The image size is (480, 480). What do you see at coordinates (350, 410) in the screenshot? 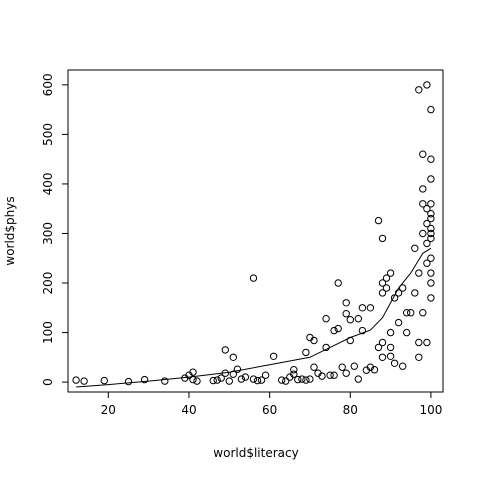
I see `x-tick-label-3: 80` at bounding box center [350, 410].